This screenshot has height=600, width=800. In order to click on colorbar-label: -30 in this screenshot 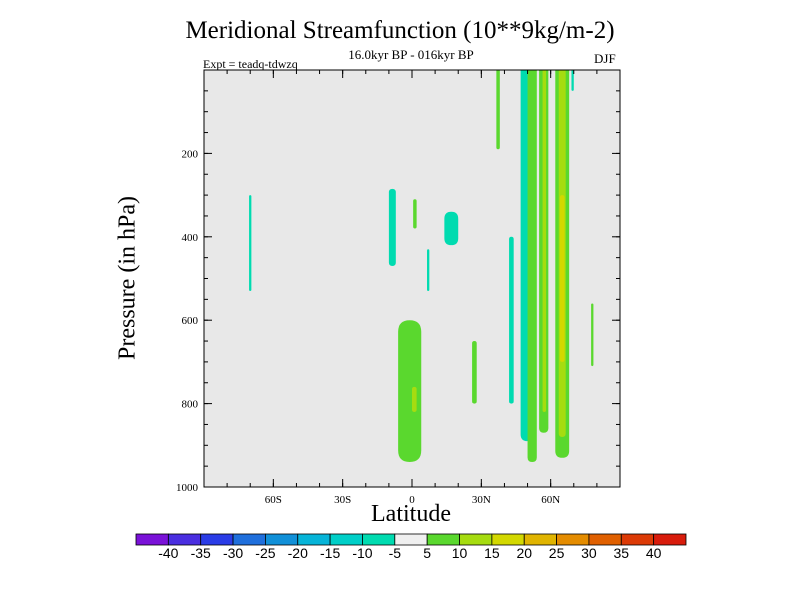, I will do `click(233, 553)`.